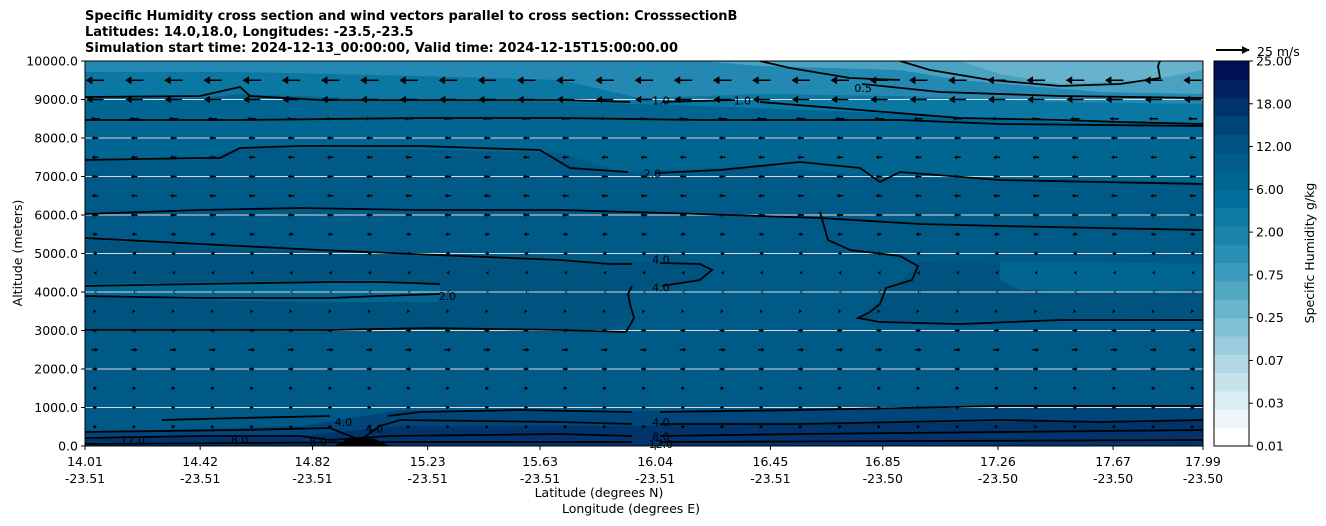 The width and height of the screenshot is (1326, 526). I want to click on terrain-bump, so click(362, 441).